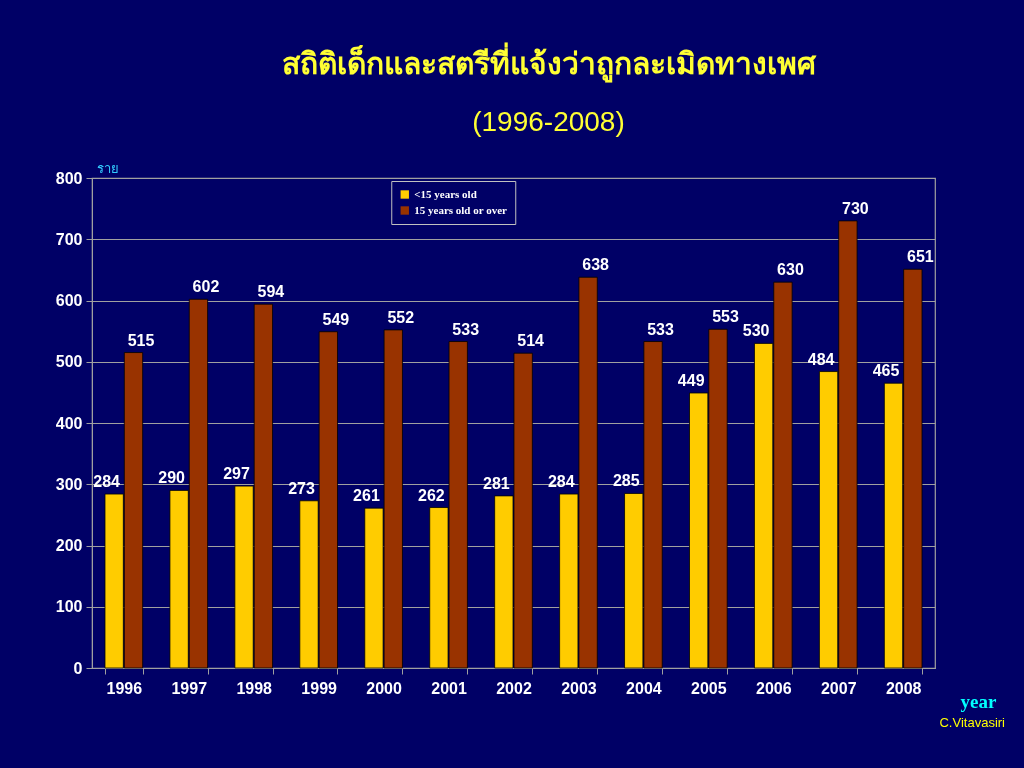 Image resolution: width=1024 pixels, height=768 pixels. Describe the element at coordinates (236, 474) in the screenshot. I see `data-label: 297` at that location.